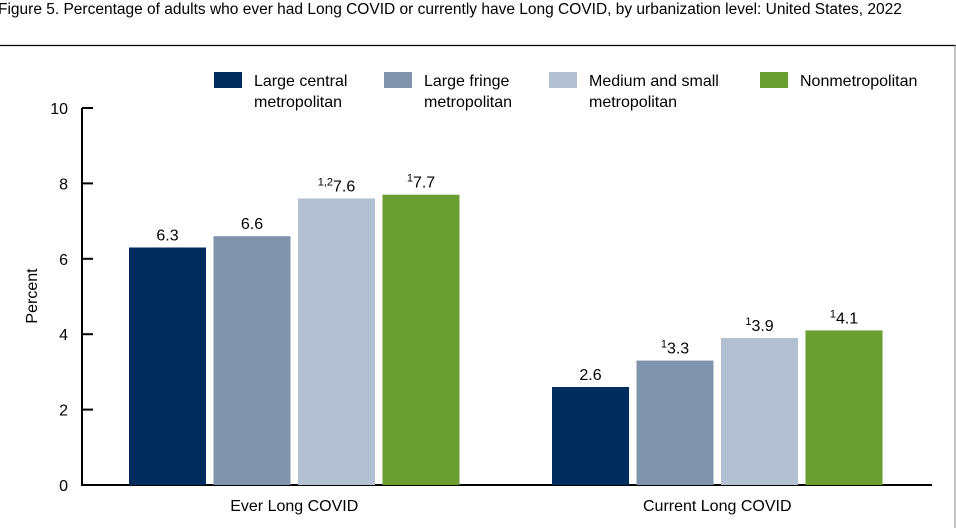 Image resolution: width=956 pixels, height=528 pixels. What do you see at coordinates (63, 411) in the screenshot?
I see `y-tick-label: 2` at bounding box center [63, 411].